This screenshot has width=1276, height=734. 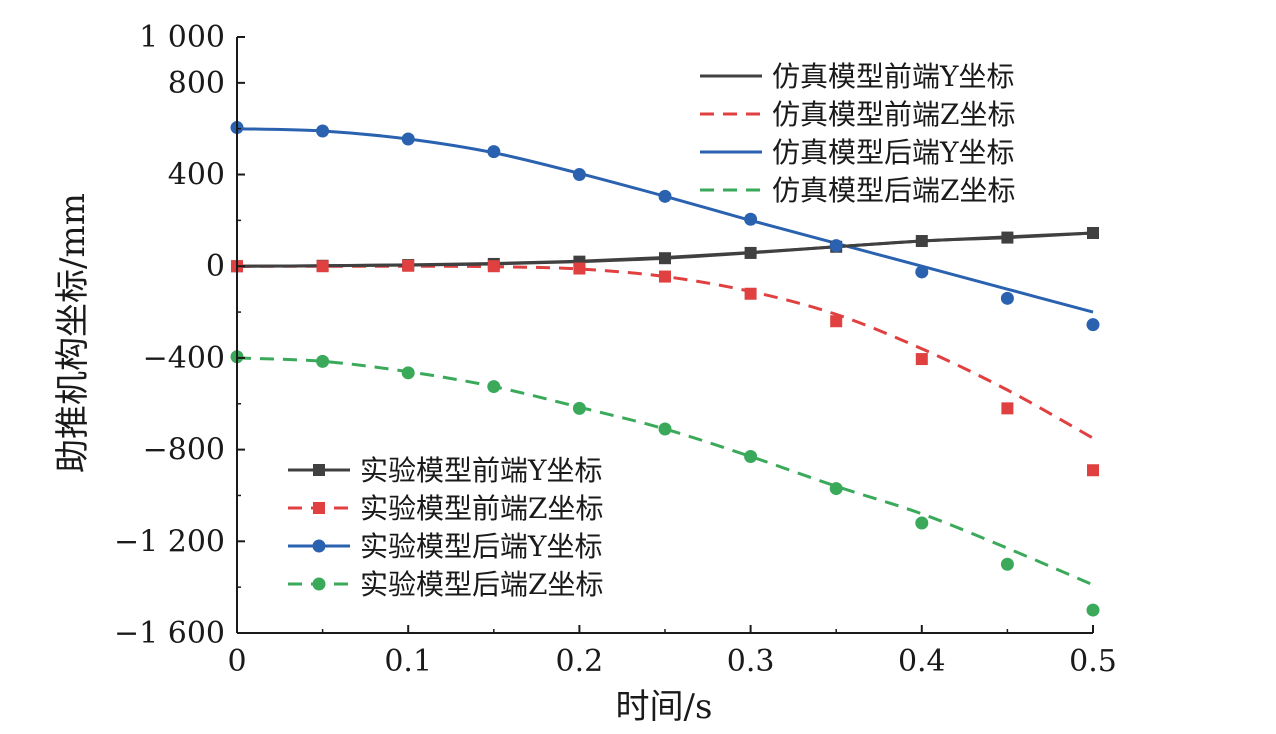 I want to click on y-axis-title: 助推机构坐标/mm, so click(x=73, y=333).